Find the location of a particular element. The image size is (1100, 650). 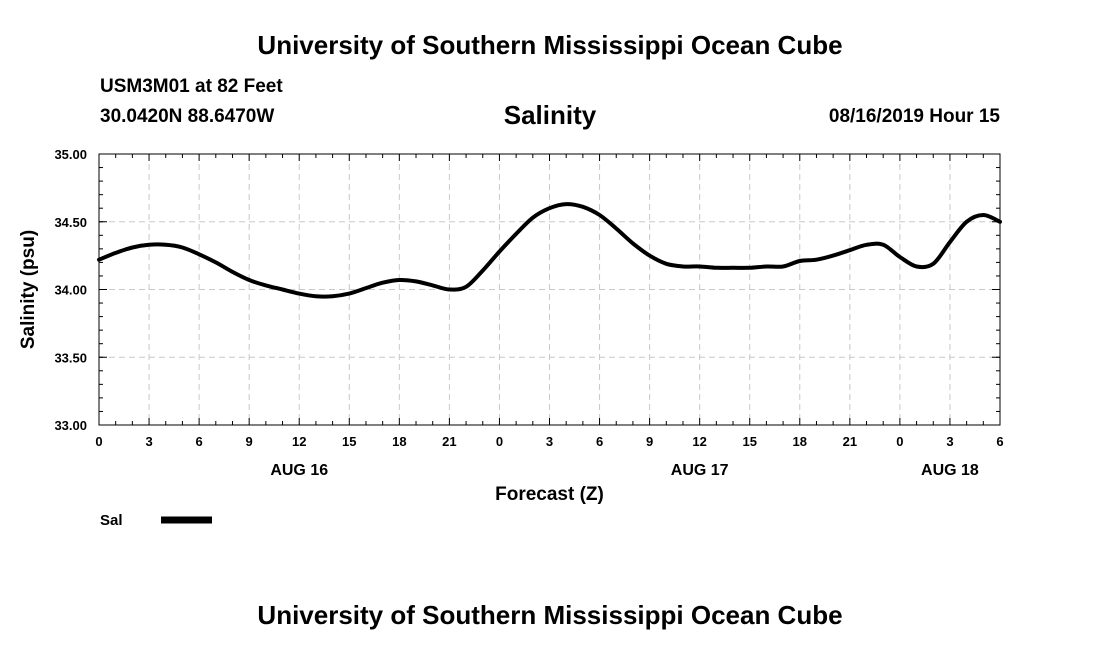

day-label: AUG 16 is located at coordinates (299, 470).